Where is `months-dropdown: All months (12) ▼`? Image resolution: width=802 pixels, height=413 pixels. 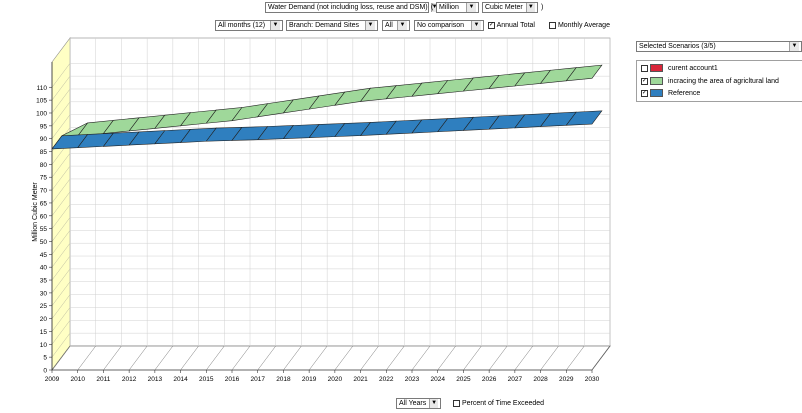 months-dropdown: All months (12) ▼ is located at coordinates (249, 25).